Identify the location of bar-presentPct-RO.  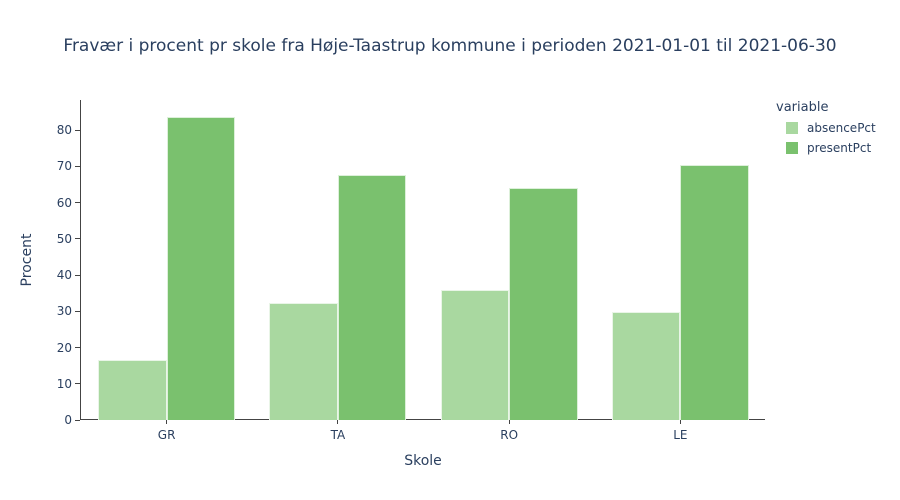
(543, 304).